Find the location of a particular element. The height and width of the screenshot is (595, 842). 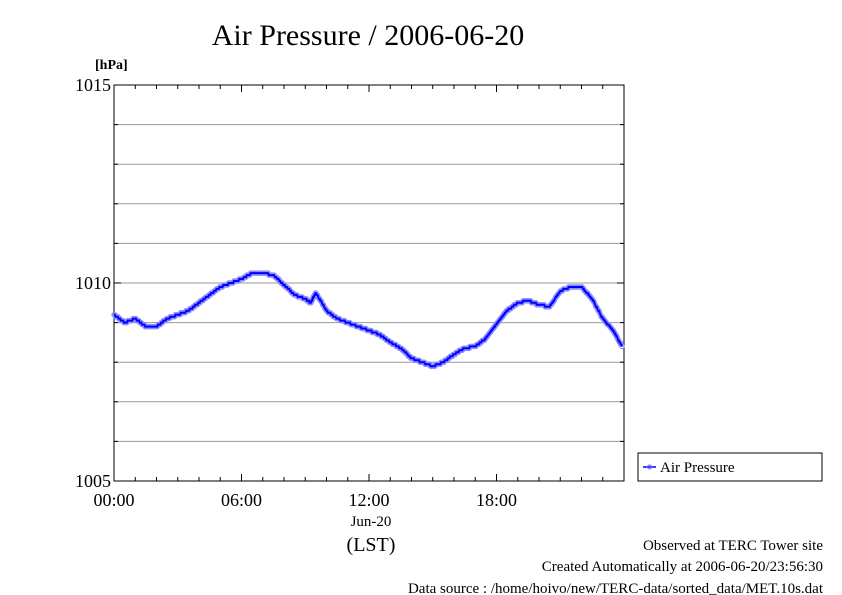

legend-marker-swatch is located at coordinates (649, 467).